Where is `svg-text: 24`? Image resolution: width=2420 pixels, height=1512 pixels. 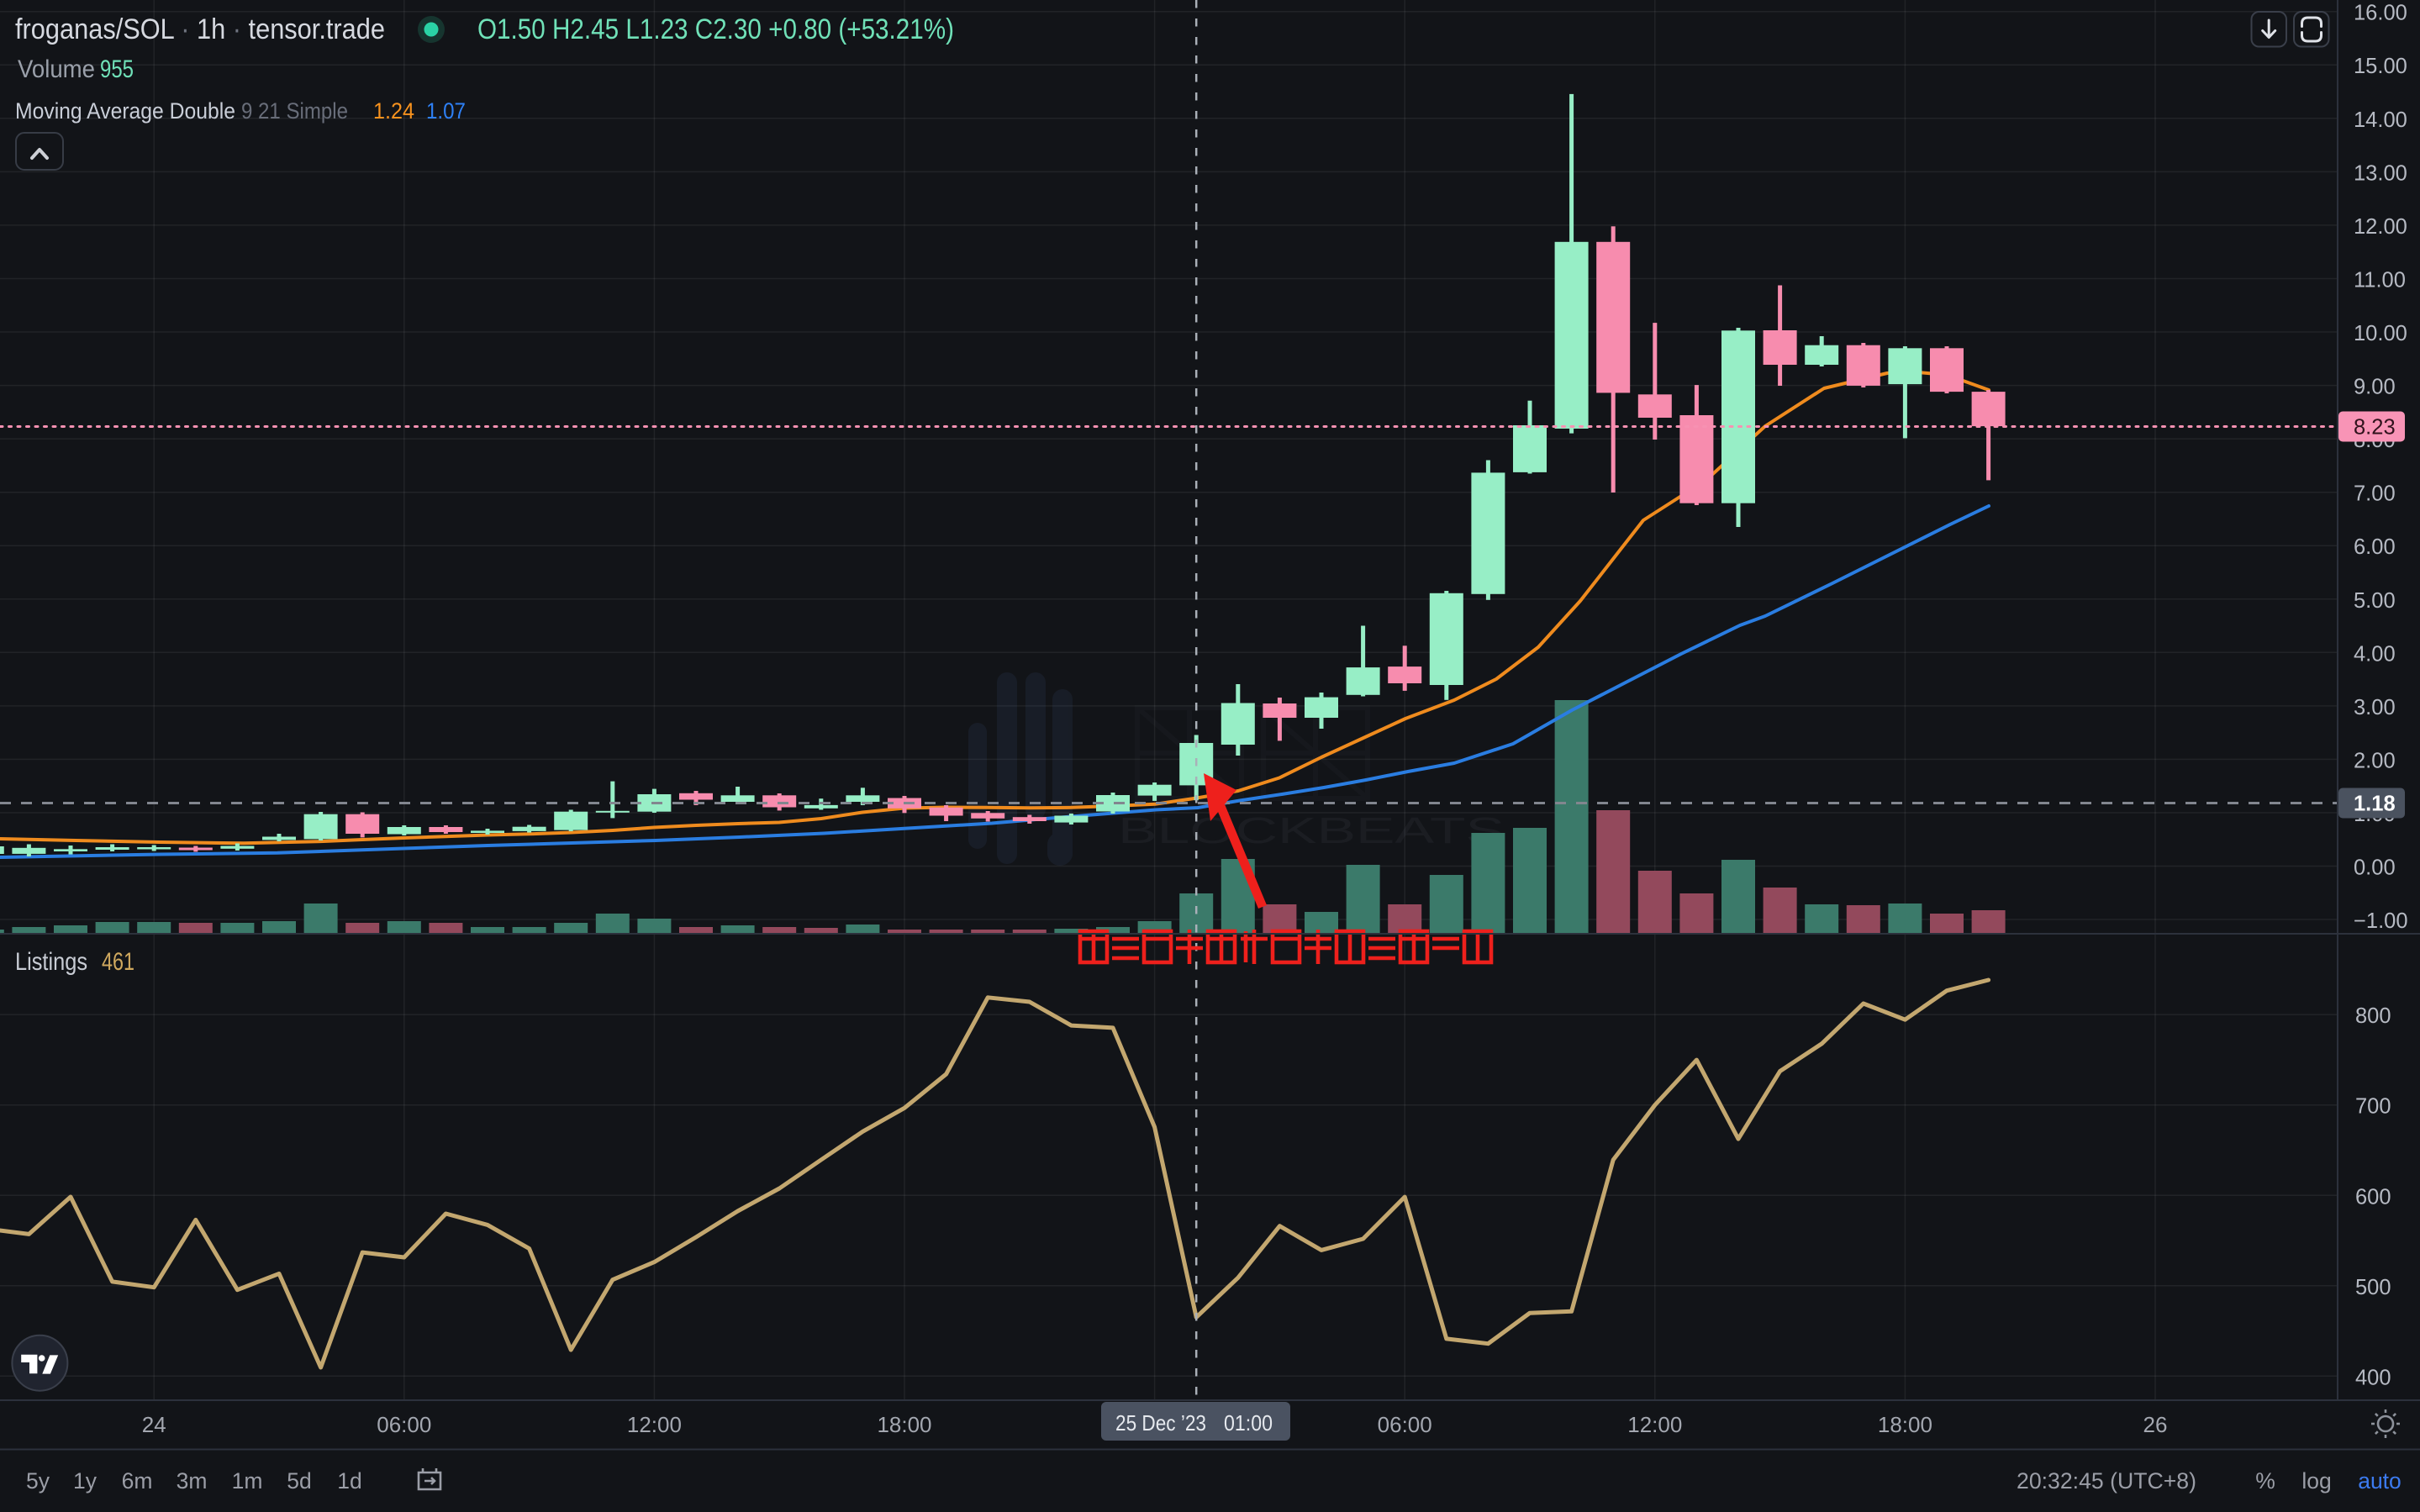 svg-text: 24 is located at coordinates (154, 1424).